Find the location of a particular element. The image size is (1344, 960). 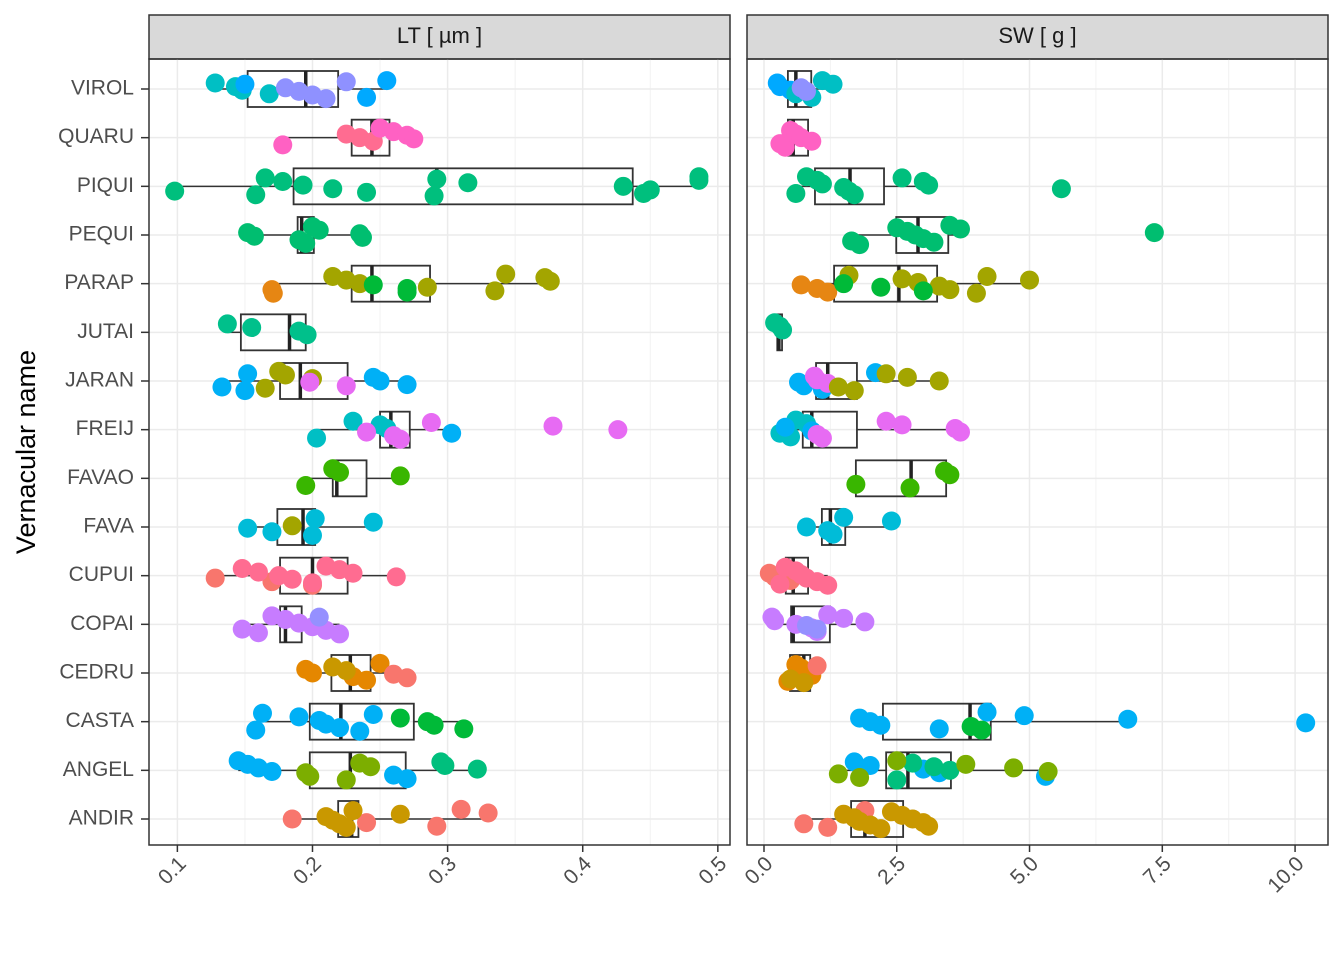

y-tick-label: FAVAO is located at coordinates (100, 477).